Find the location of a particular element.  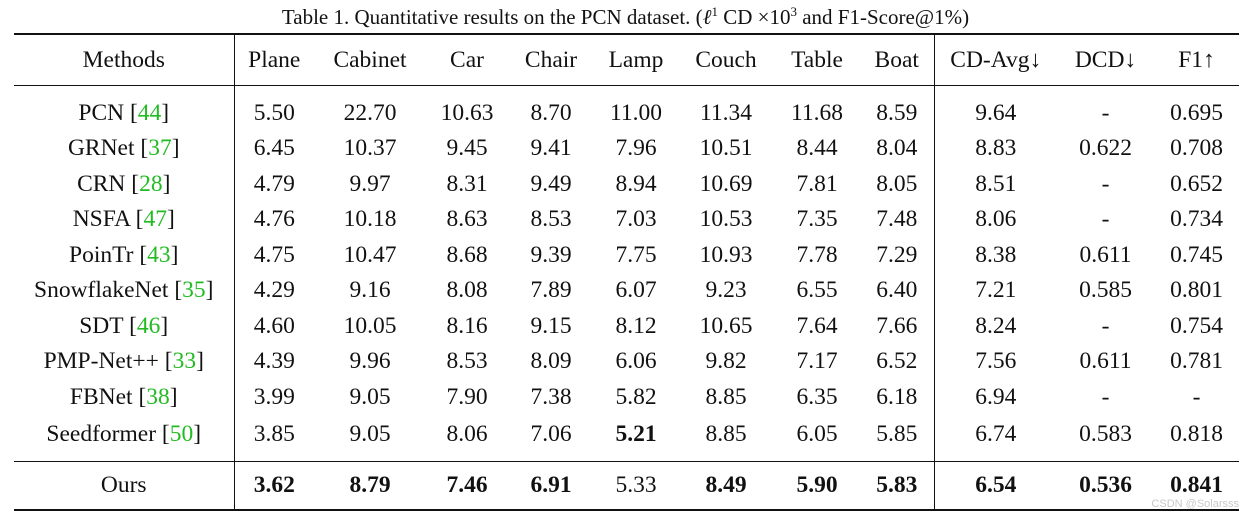

value-cell: 5.85 is located at coordinates (897, 438).